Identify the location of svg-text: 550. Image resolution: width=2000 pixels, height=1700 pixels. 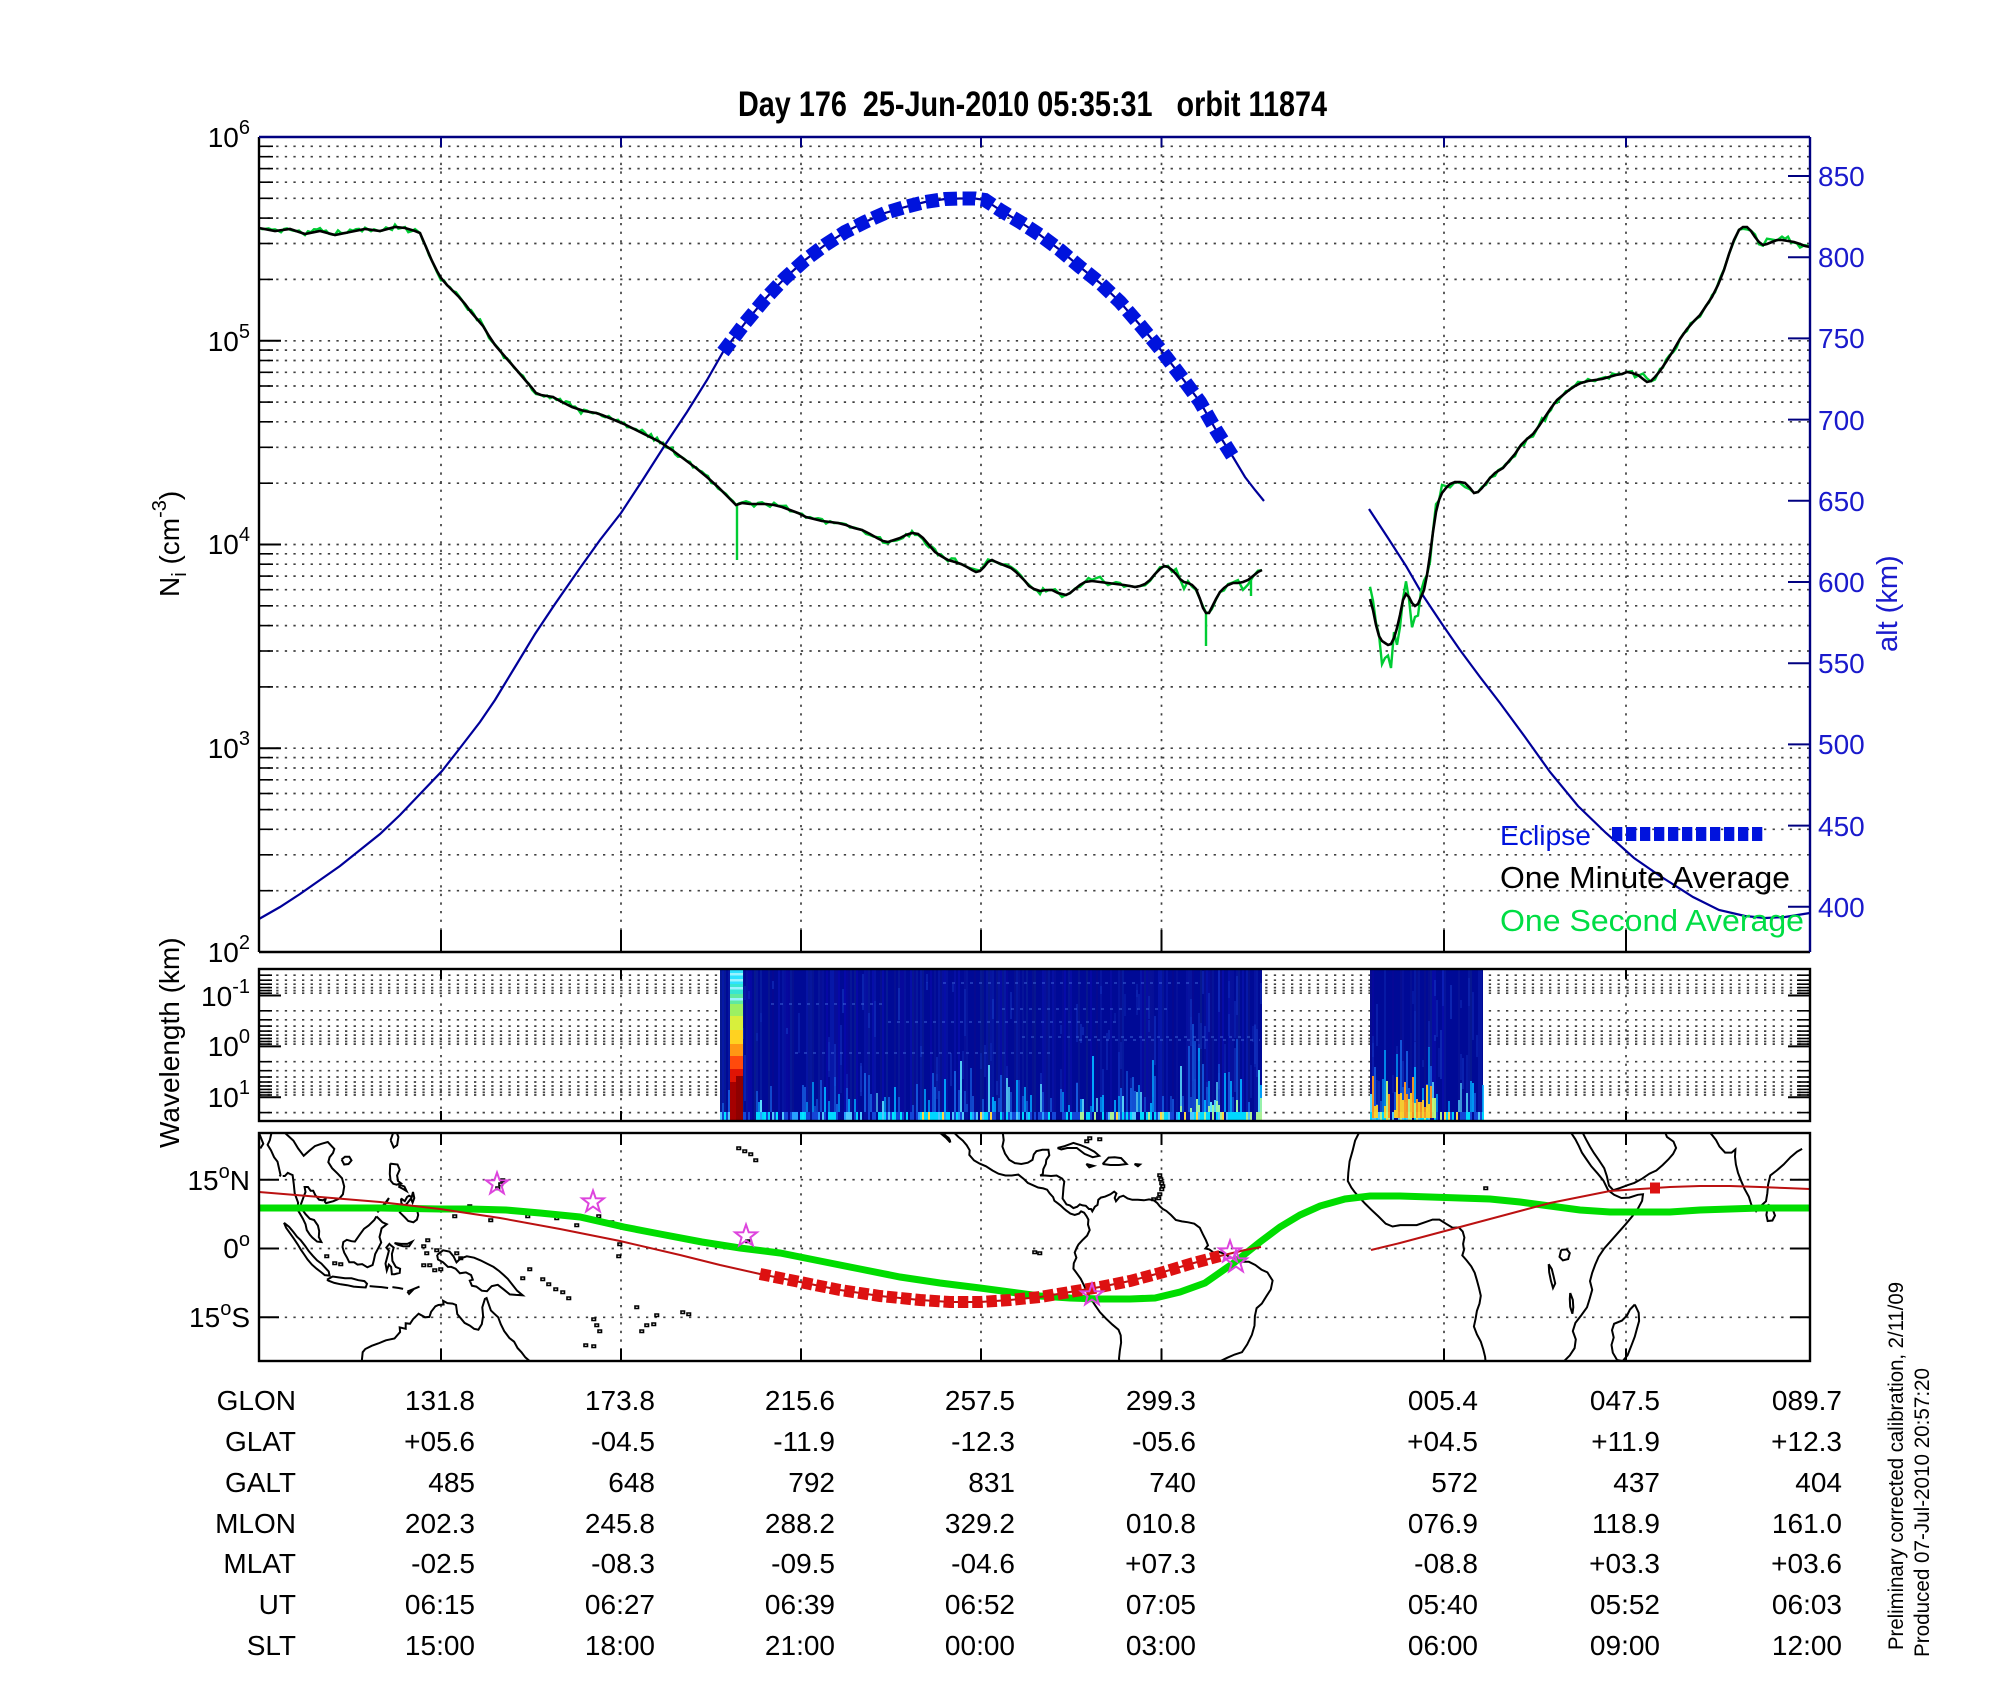
(1841, 663).